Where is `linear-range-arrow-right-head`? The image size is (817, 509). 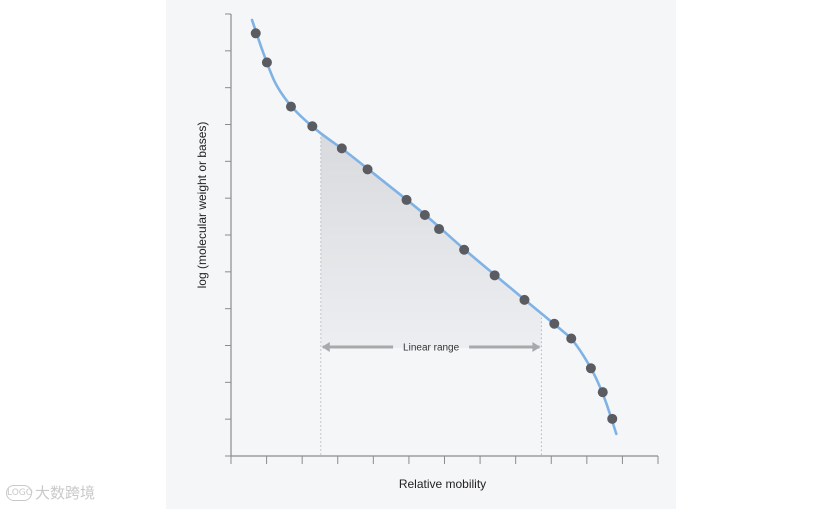 linear-range-arrow-right-head is located at coordinates (536, 347).